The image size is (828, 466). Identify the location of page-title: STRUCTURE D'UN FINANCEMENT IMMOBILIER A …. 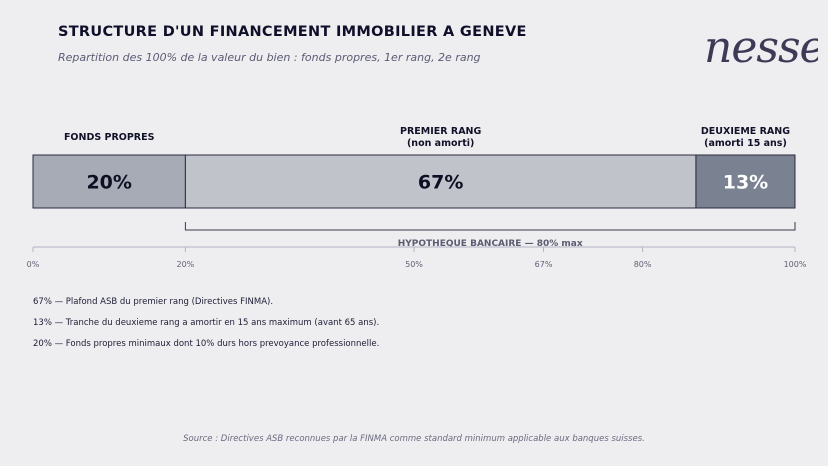
(292, 32).